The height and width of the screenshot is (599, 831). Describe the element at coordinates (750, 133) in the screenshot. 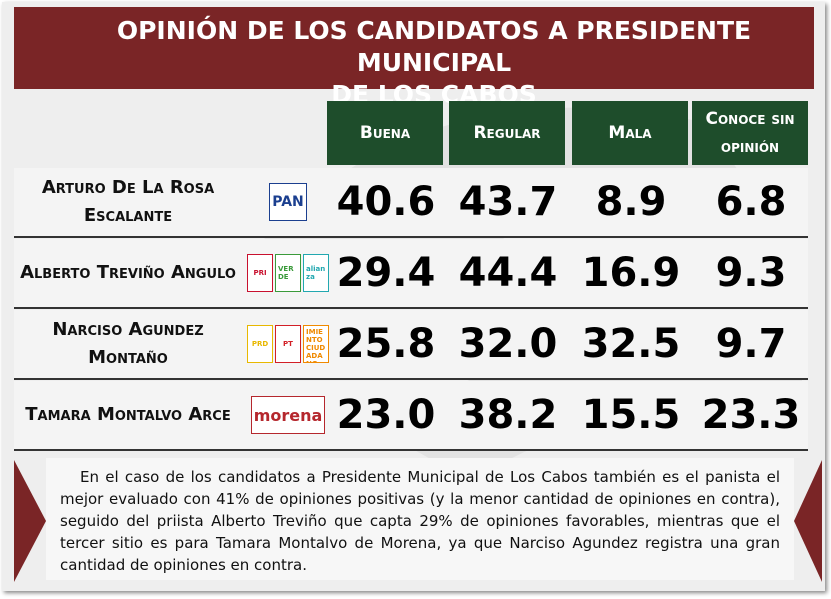

I see `column-header: Conoce sin opinión` at that location.